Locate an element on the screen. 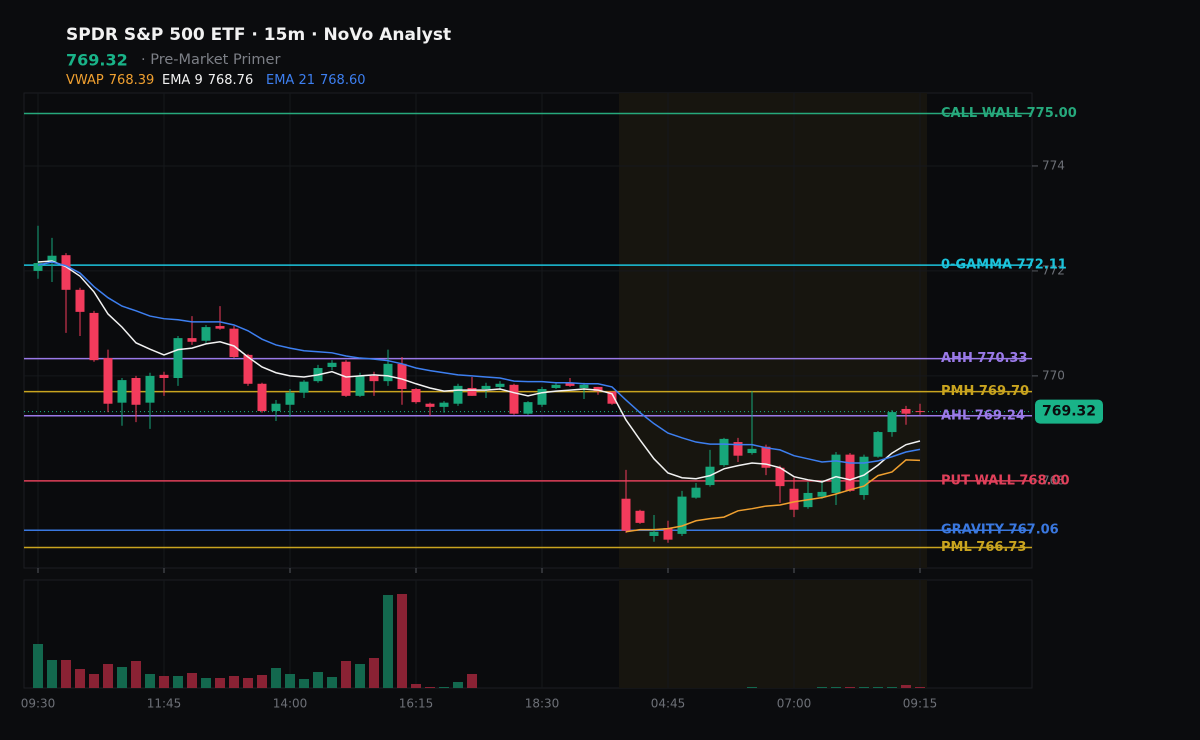 This screenshot has height=740, width=1200. x-tick-label: 14:00 is located at coordinates (290, 704).